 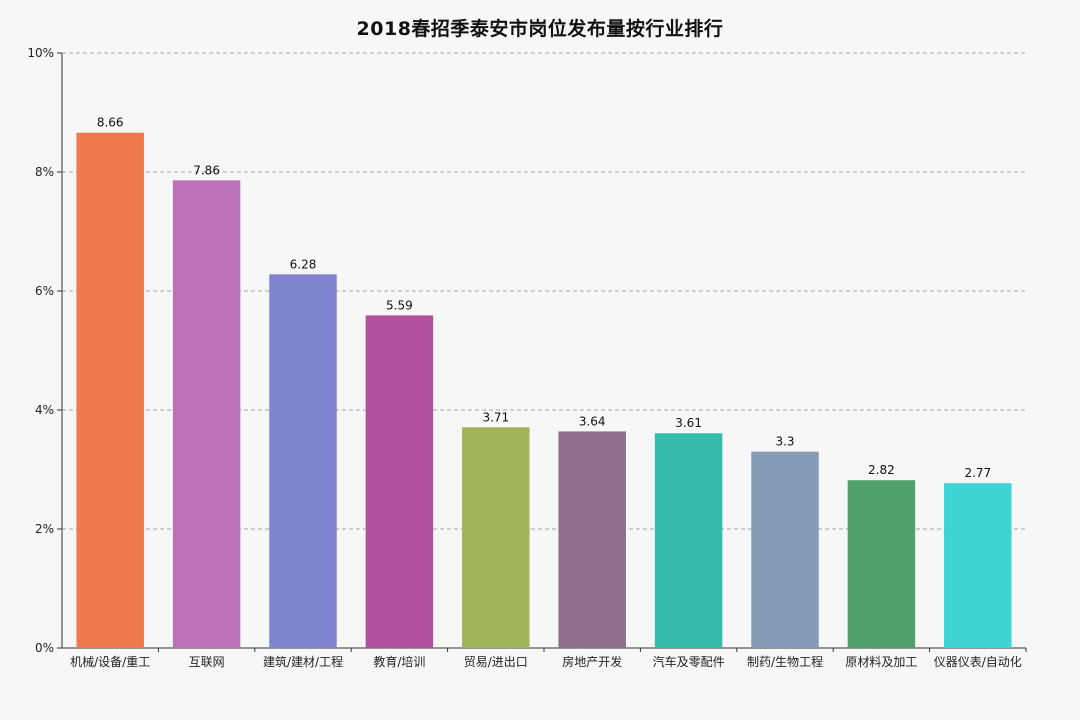 What do you see at coordinates (977, 473) in the screenshot?
I see `data-label: 2.77` at bounding box center [977, 473].